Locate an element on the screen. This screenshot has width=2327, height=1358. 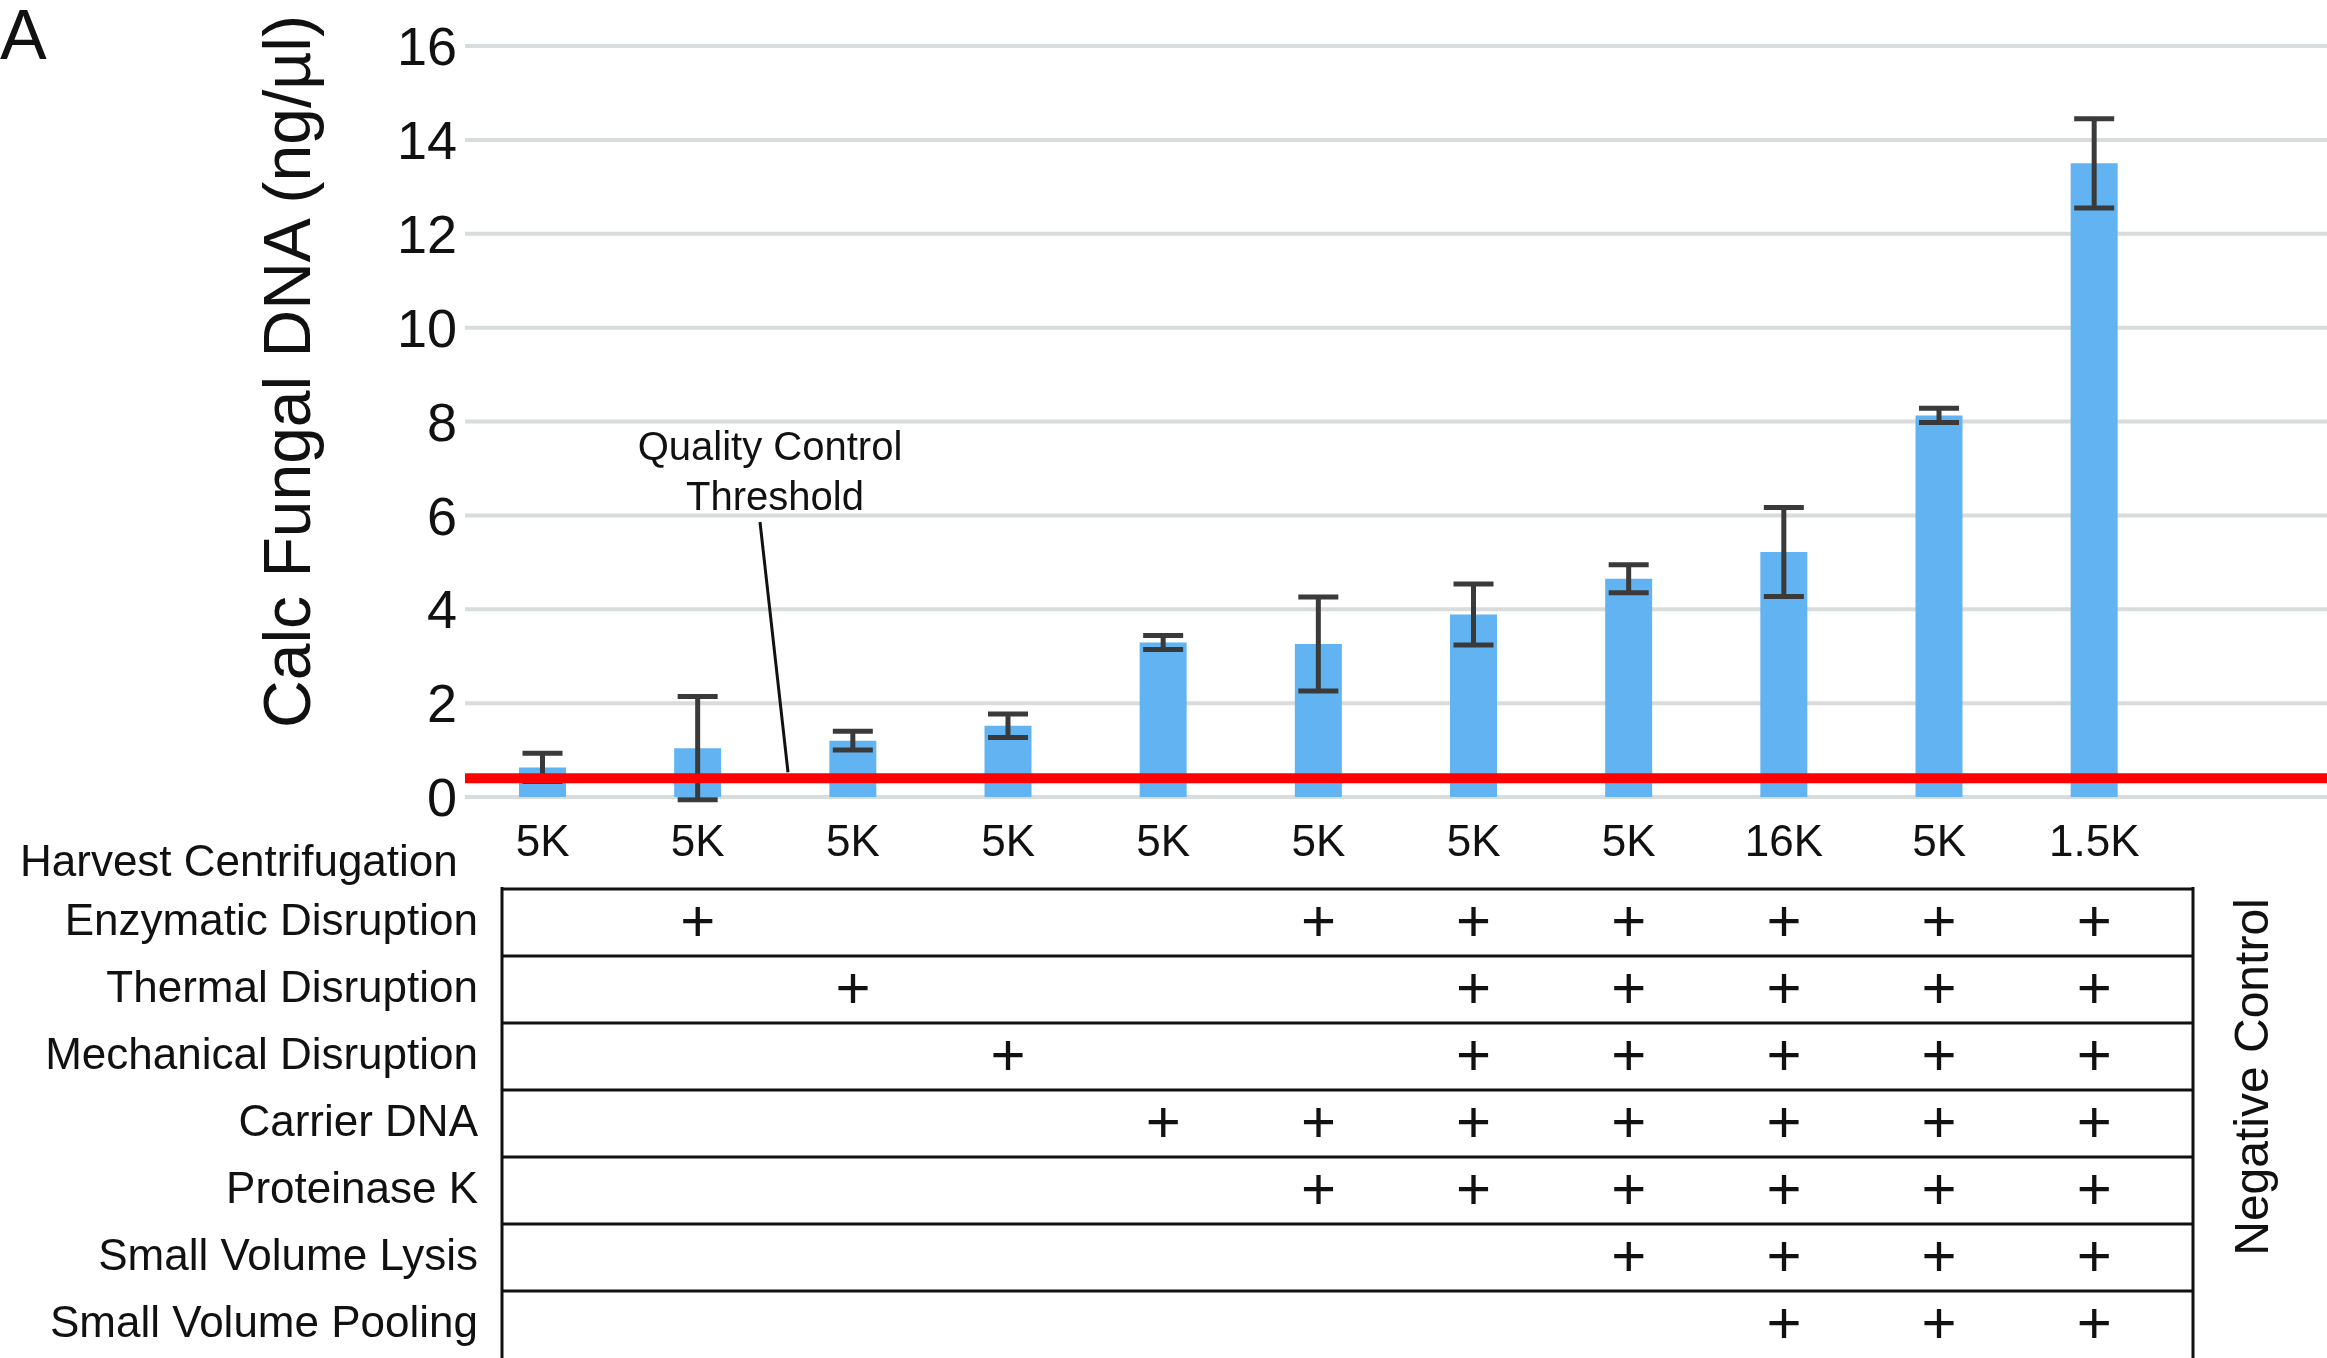
category-label: Mechanical Disruption is located at coordinates (261, 1053).